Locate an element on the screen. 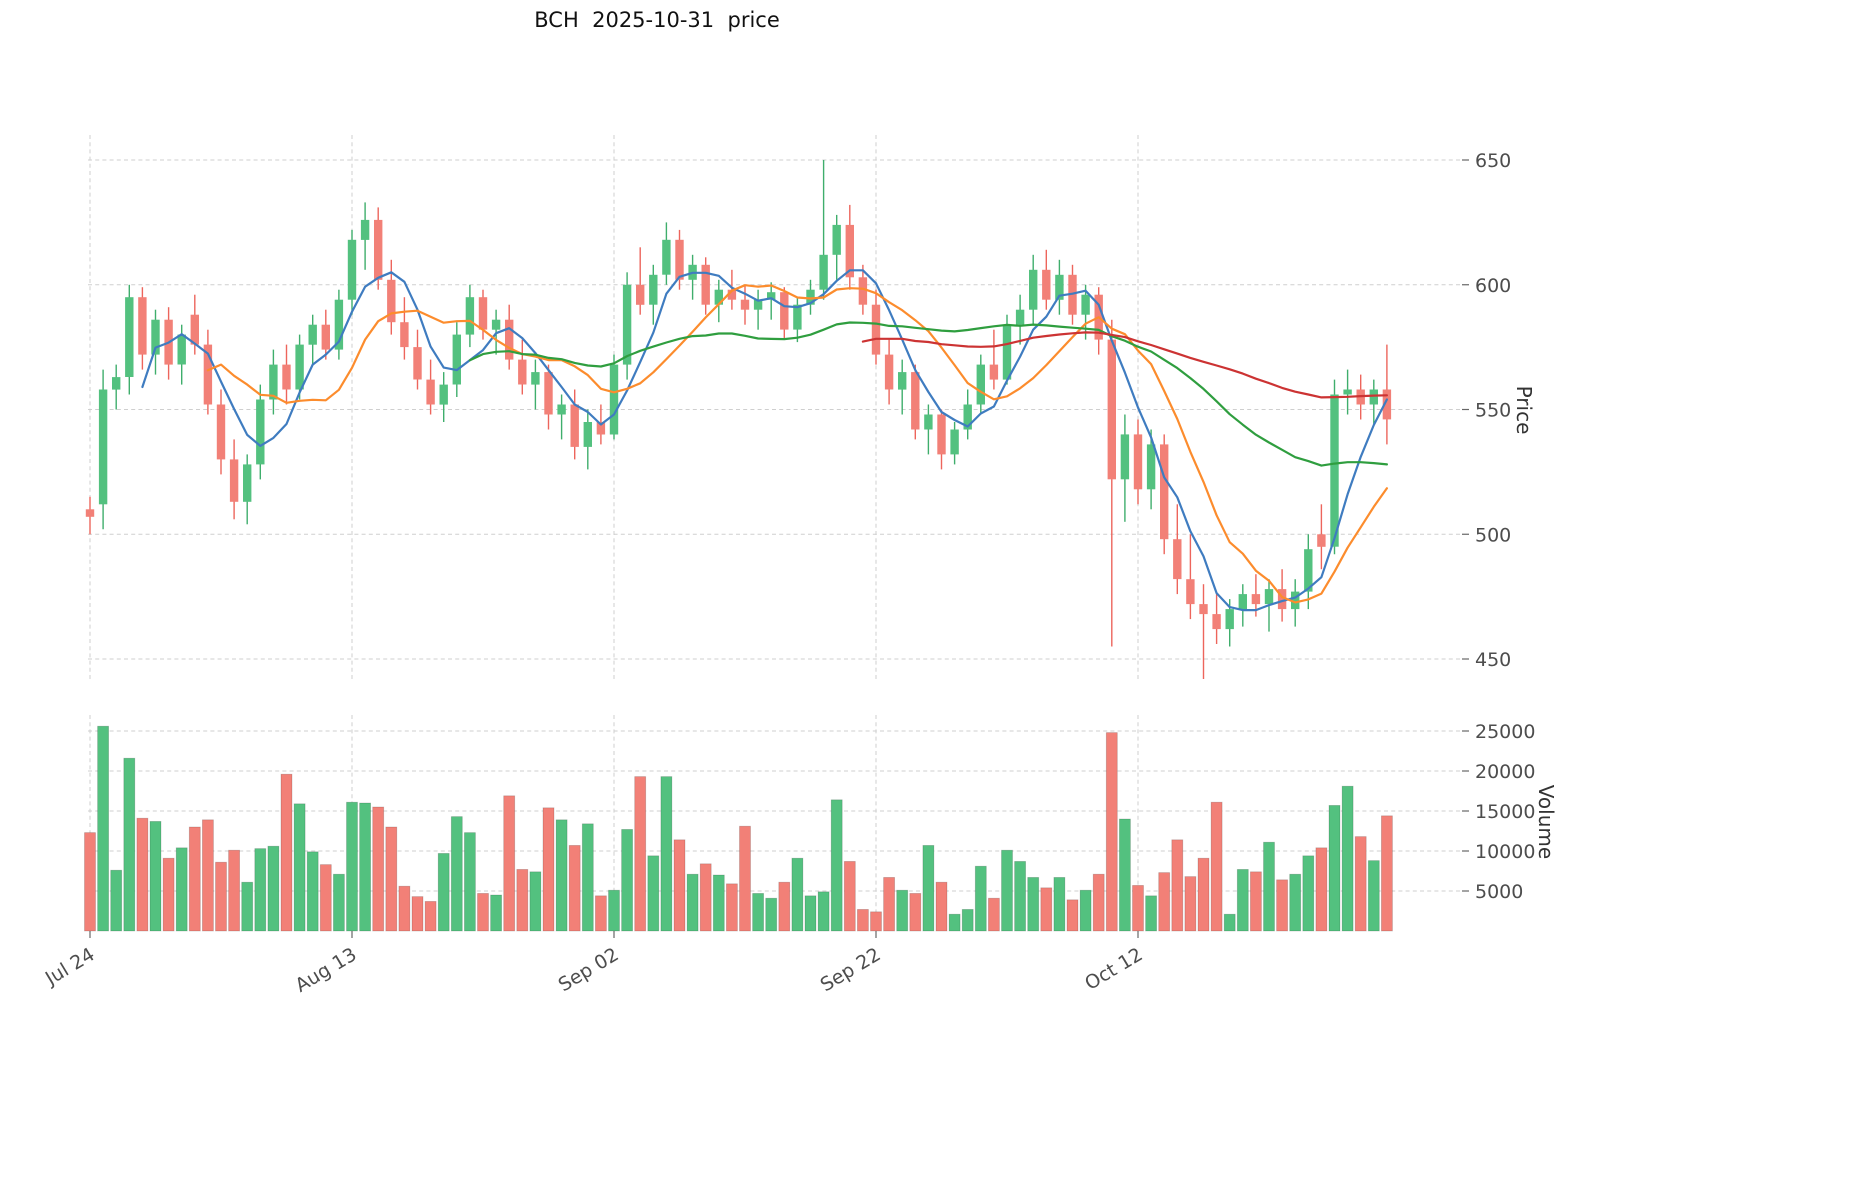 Image resolution: width=1867 pixels, height=1202 pixels. price-tick-label: 600 is located at coordinates (1493, 286).